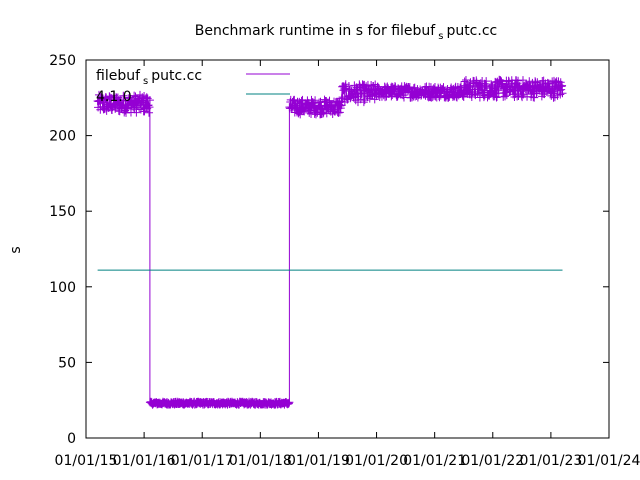 The width and height of the screenshot is (640, 480). I want to click on y-tick-label: 50, so click(67, 363).